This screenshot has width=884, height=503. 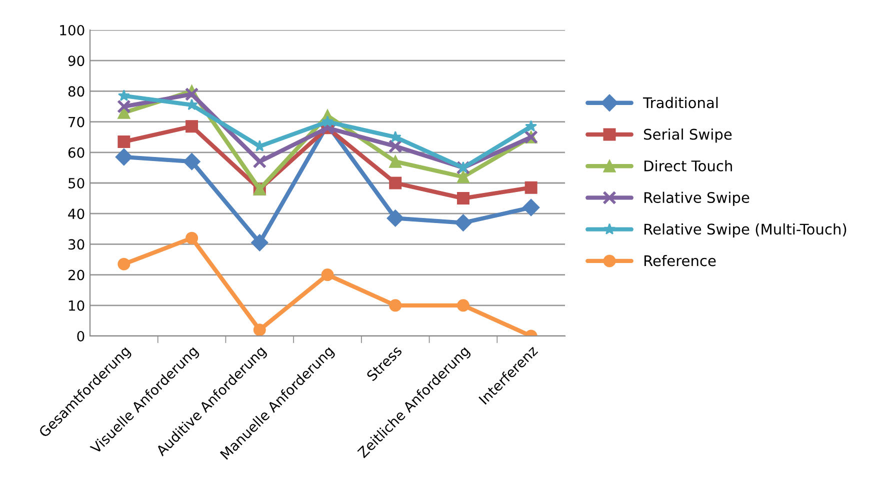 What do you see at coordinates (76, 122) in the screenshot?
I see `y-tick-label: 70` at bounding box center [76, 122].